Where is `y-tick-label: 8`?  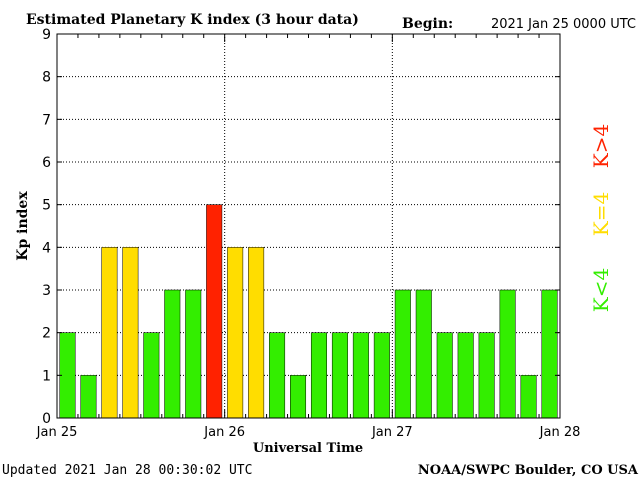 y-tick-label: 8 is located at coordinates (46, 78).